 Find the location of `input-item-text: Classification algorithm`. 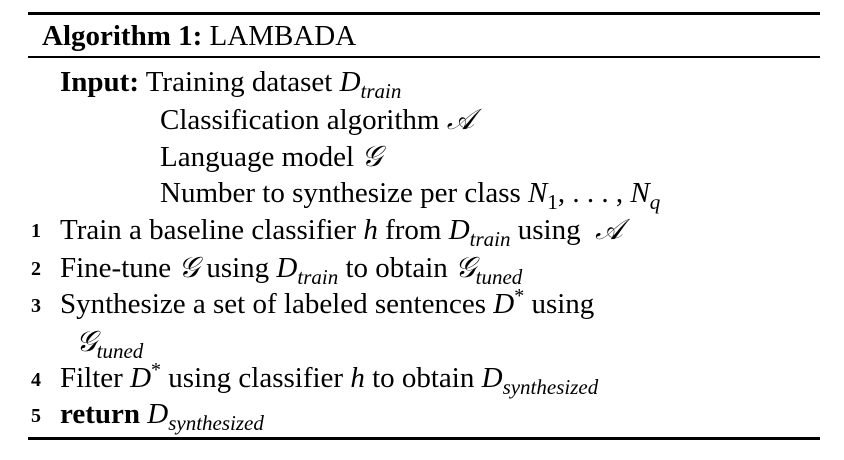

input-item-text: Classification algorithm is located at coordinates (303, 120).